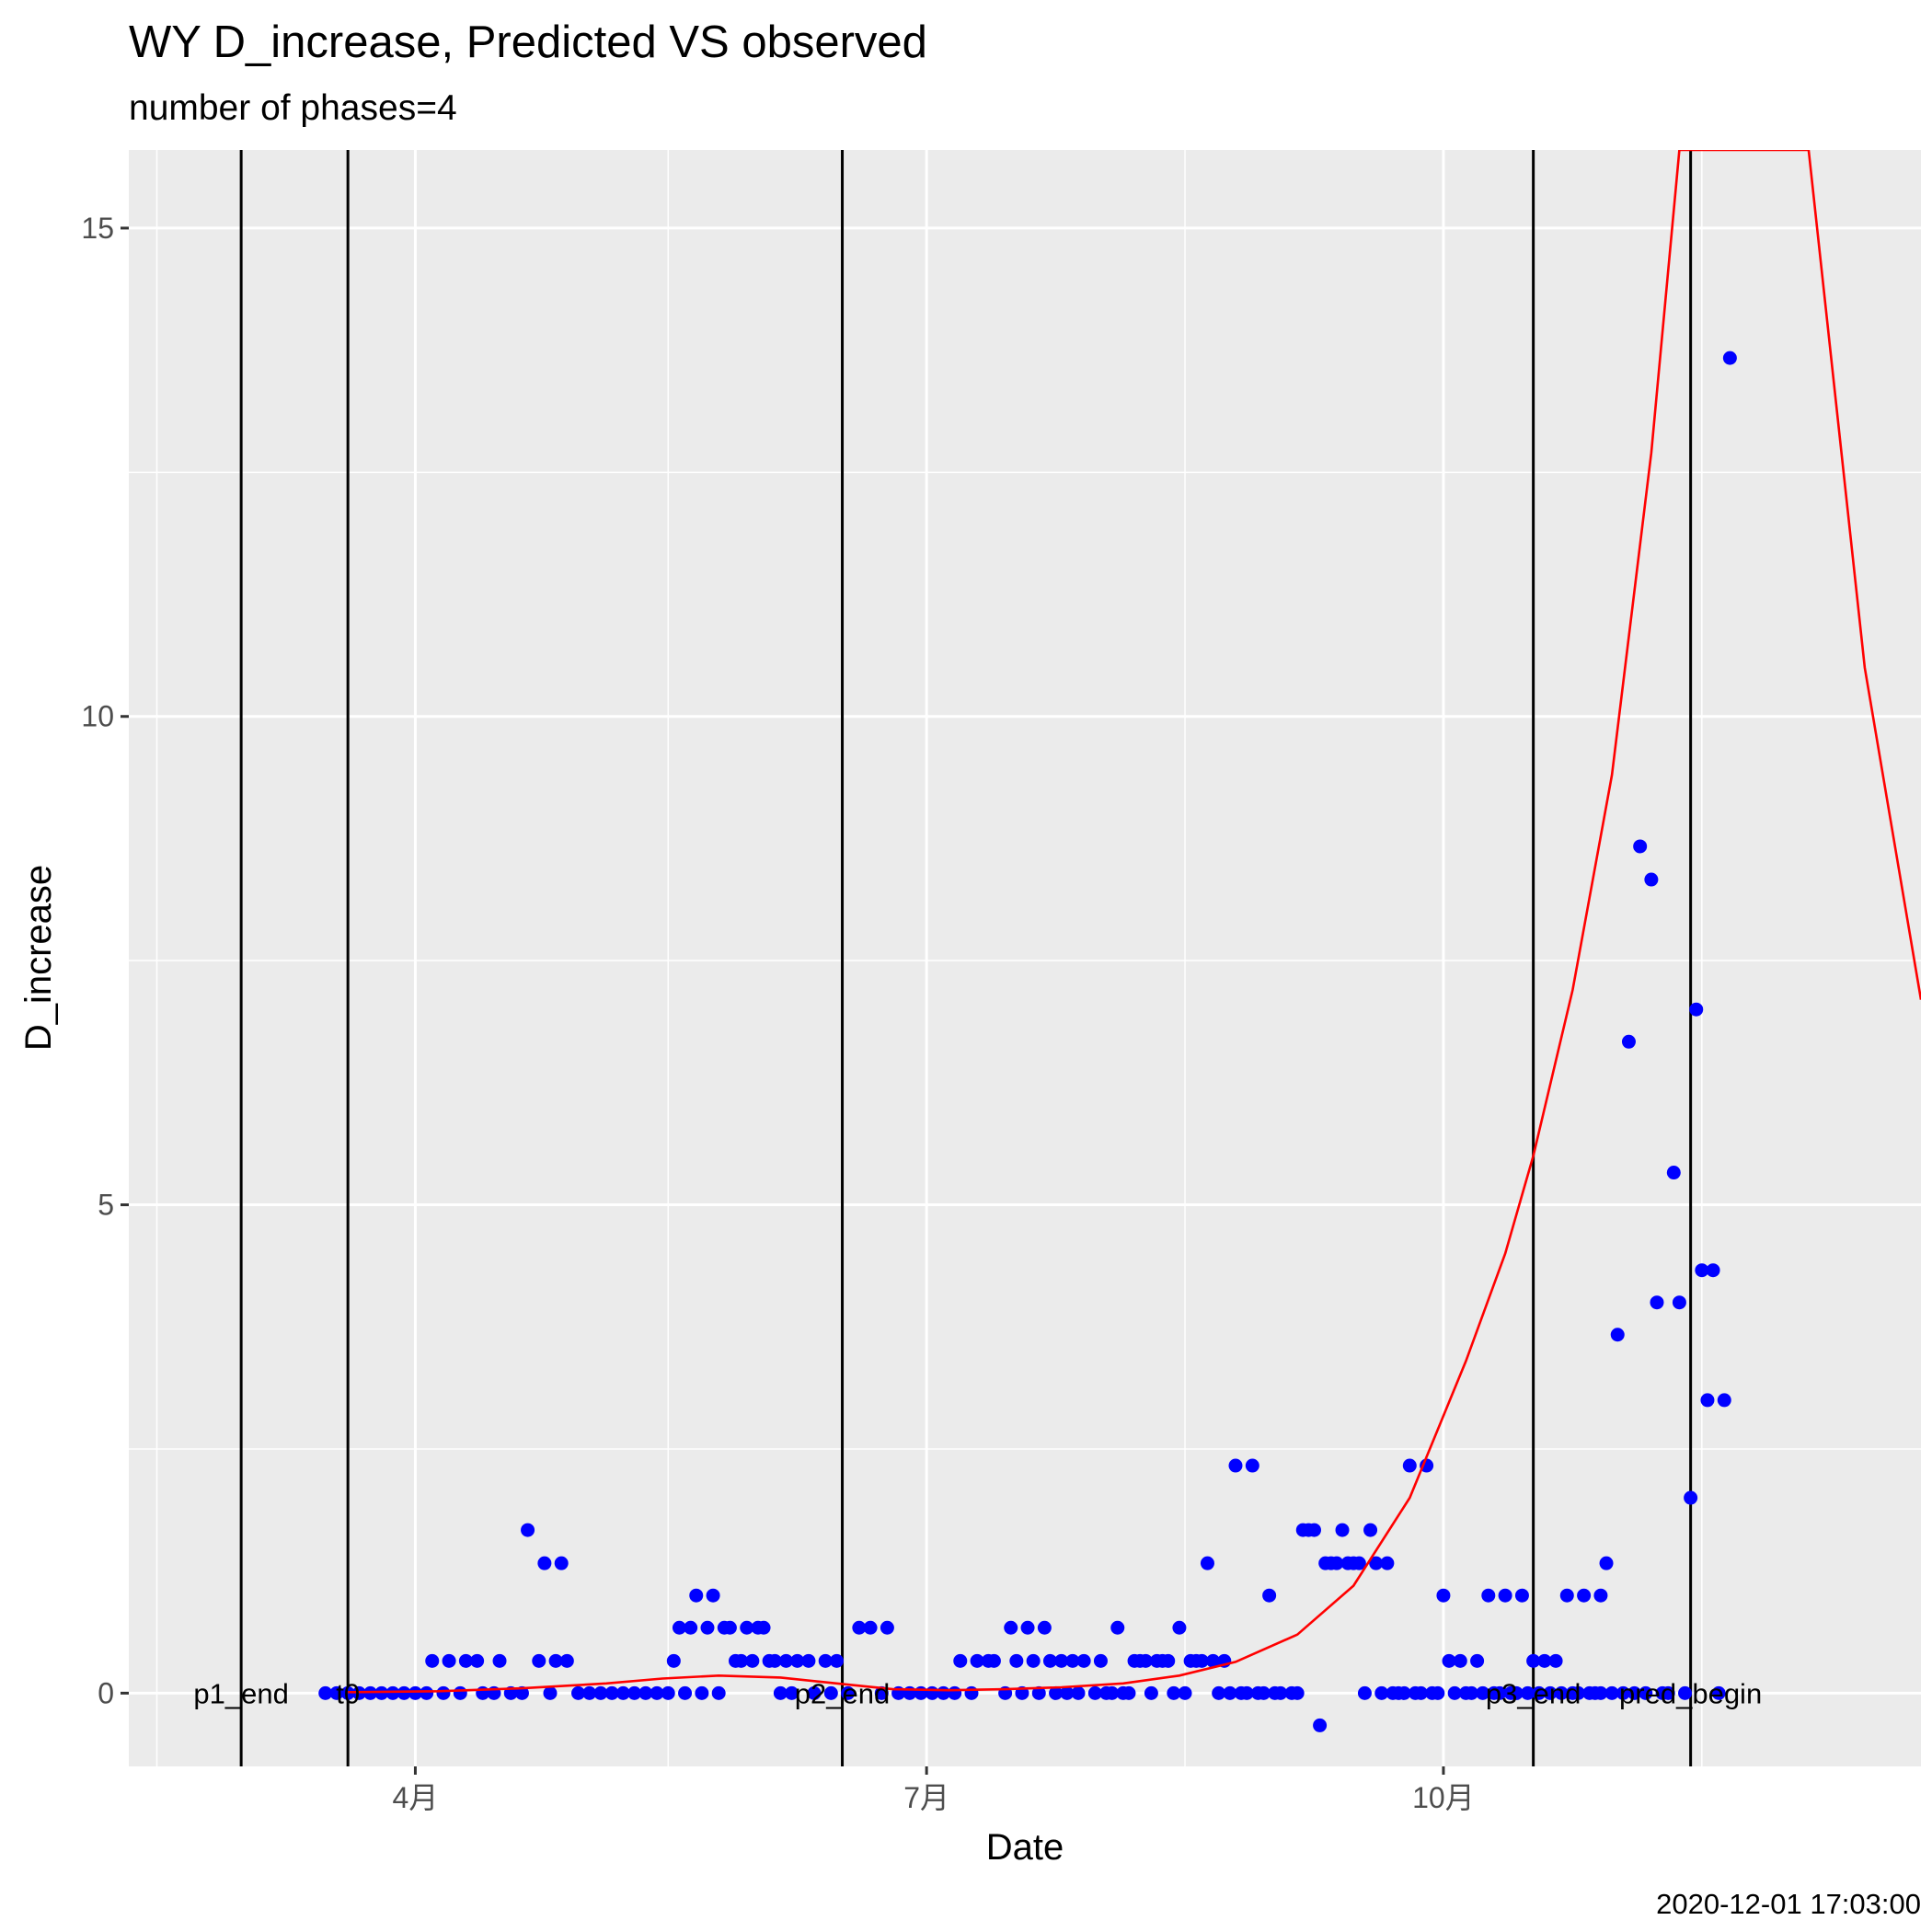 The image size is (1932, 1932). Describe the element at coordinates (416, 1797) in the screenshot. I see `x-tick-label: 4月` at that location.